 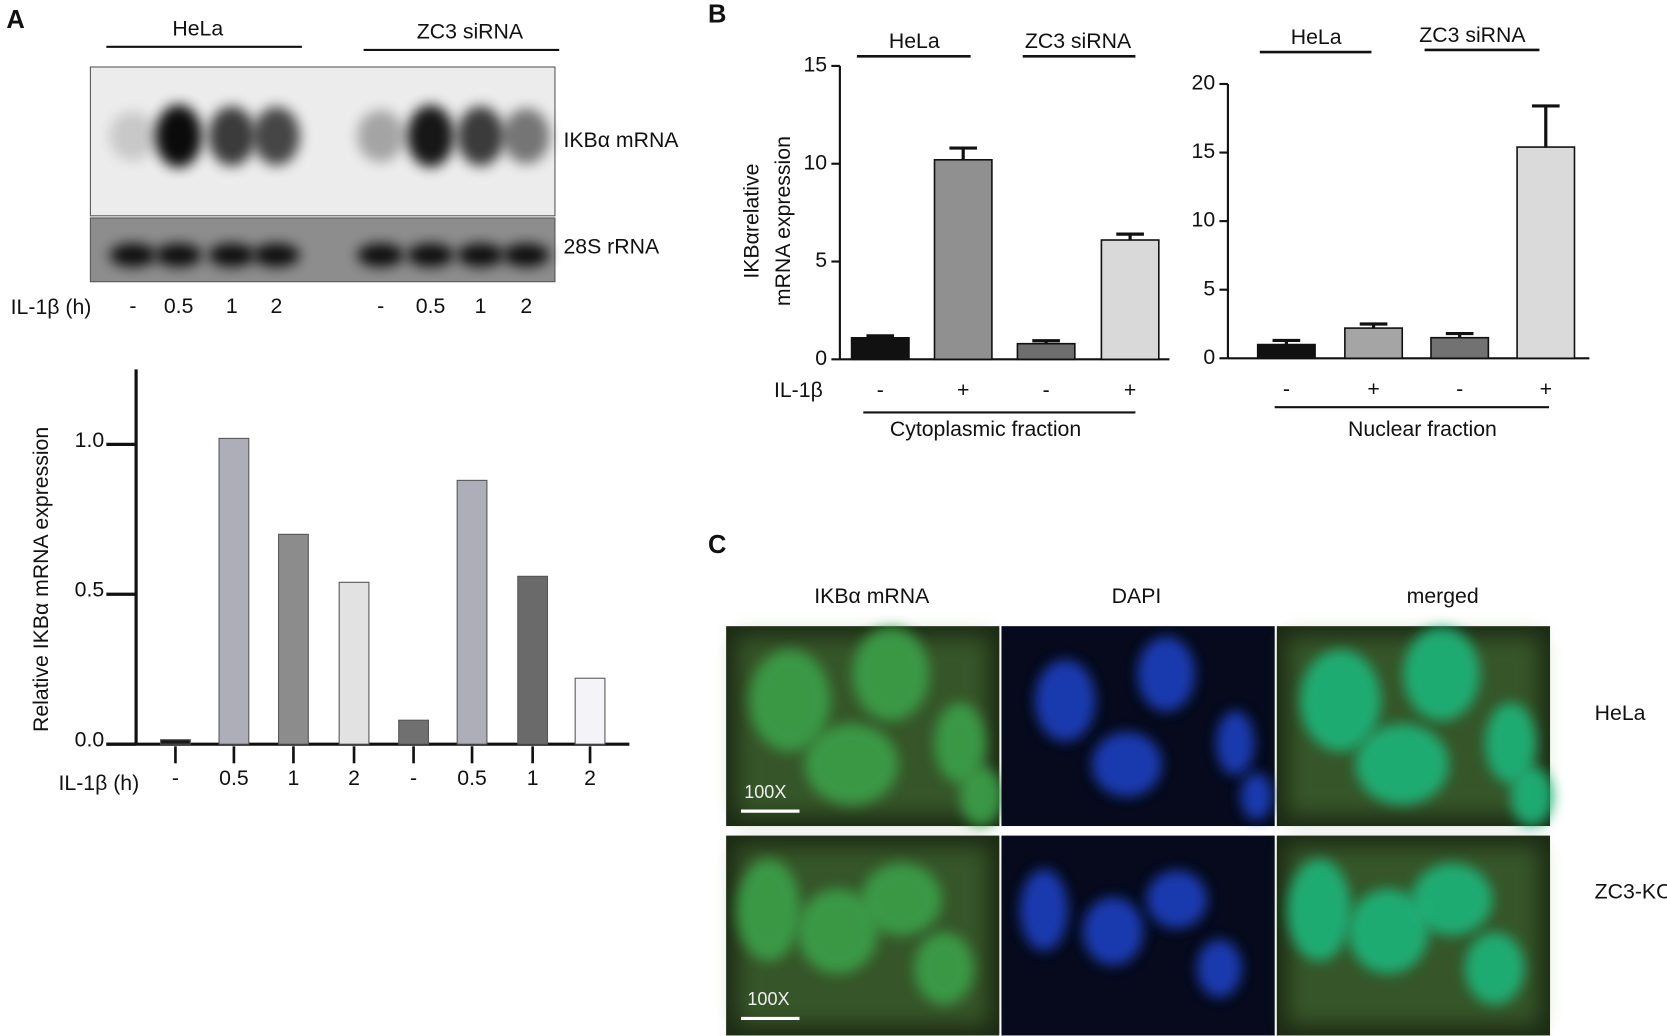 What do you see at coordinates (294, 778) in the screenshot?
I see `x-tick-label: 1` at bounding box center [294, 778].